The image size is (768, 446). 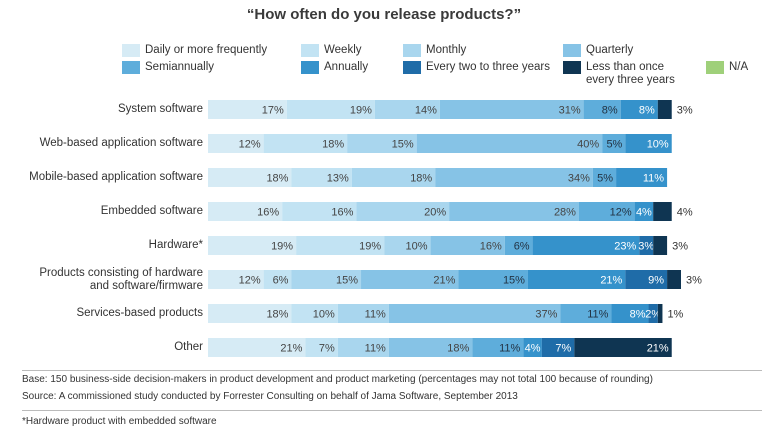 I want to click on data-label: 34%, so click(x=579, y=179).